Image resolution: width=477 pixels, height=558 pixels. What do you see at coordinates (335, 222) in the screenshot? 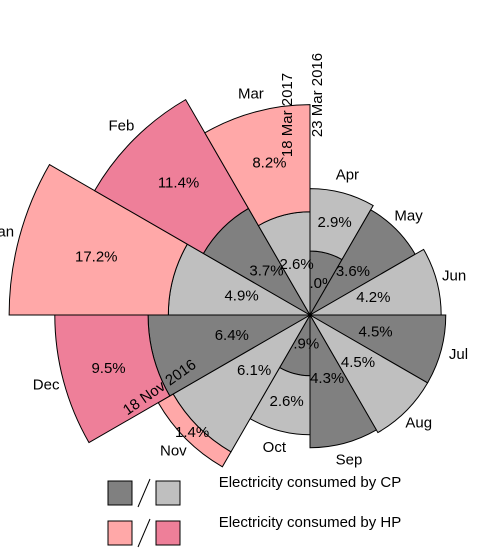
I see `value-label: 2.9%` at bounding box center [335, 222].